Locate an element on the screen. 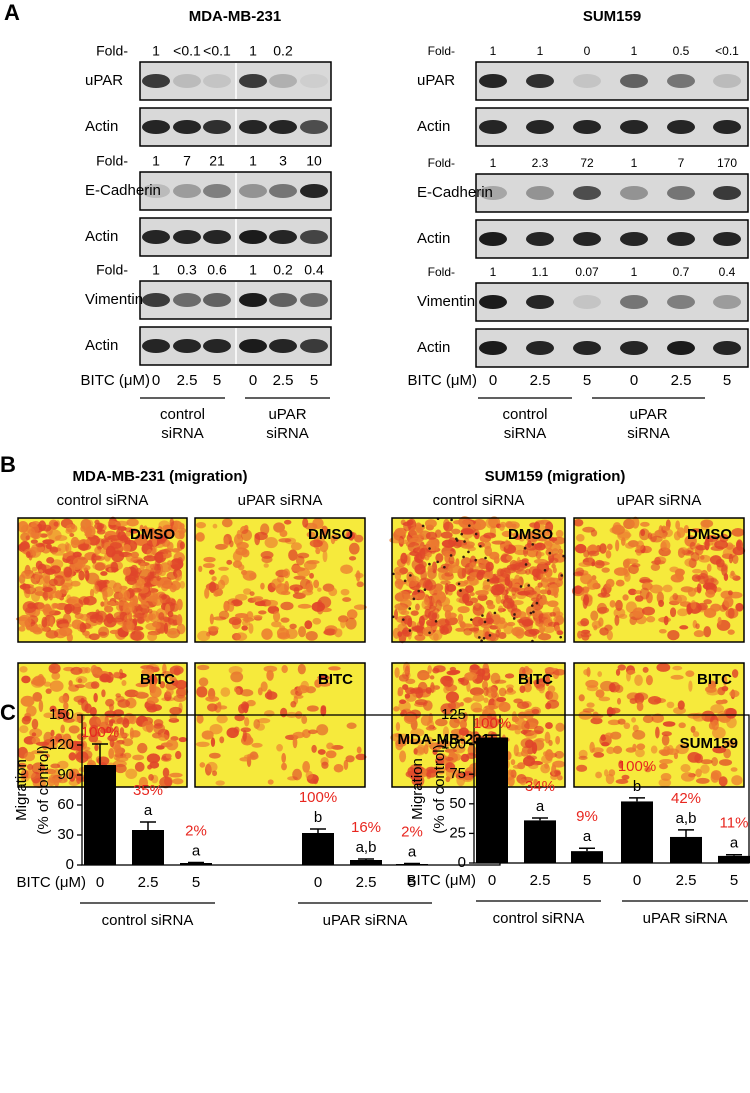 The height and width of the screenshot is (1093, 750). fold-value: 0.5 is located at coordinates (681, 51).